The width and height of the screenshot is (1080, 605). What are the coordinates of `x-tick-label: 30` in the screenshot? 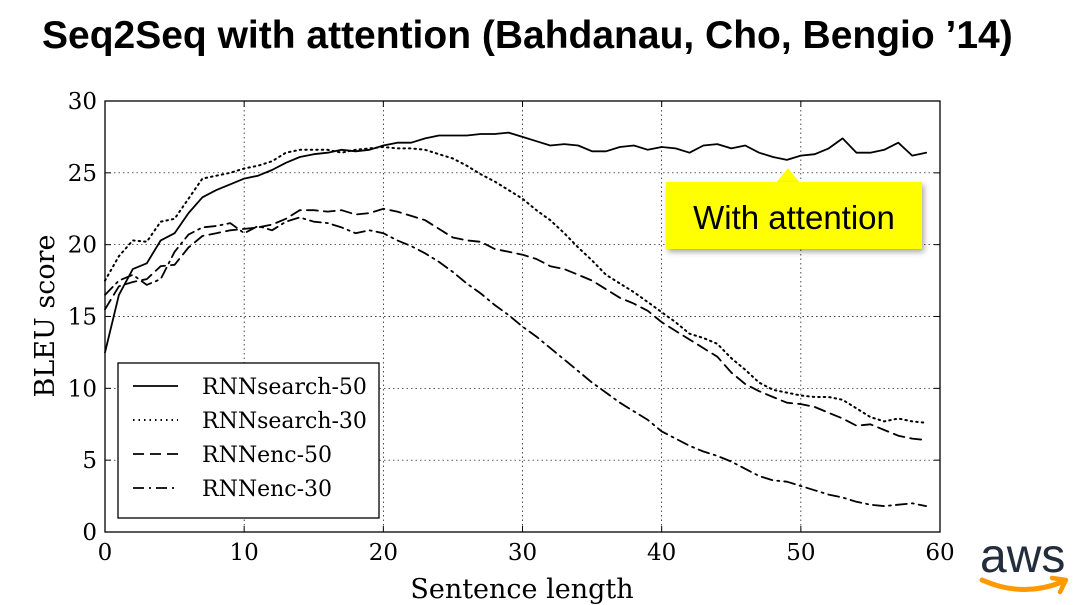 It's located at (522, 553).